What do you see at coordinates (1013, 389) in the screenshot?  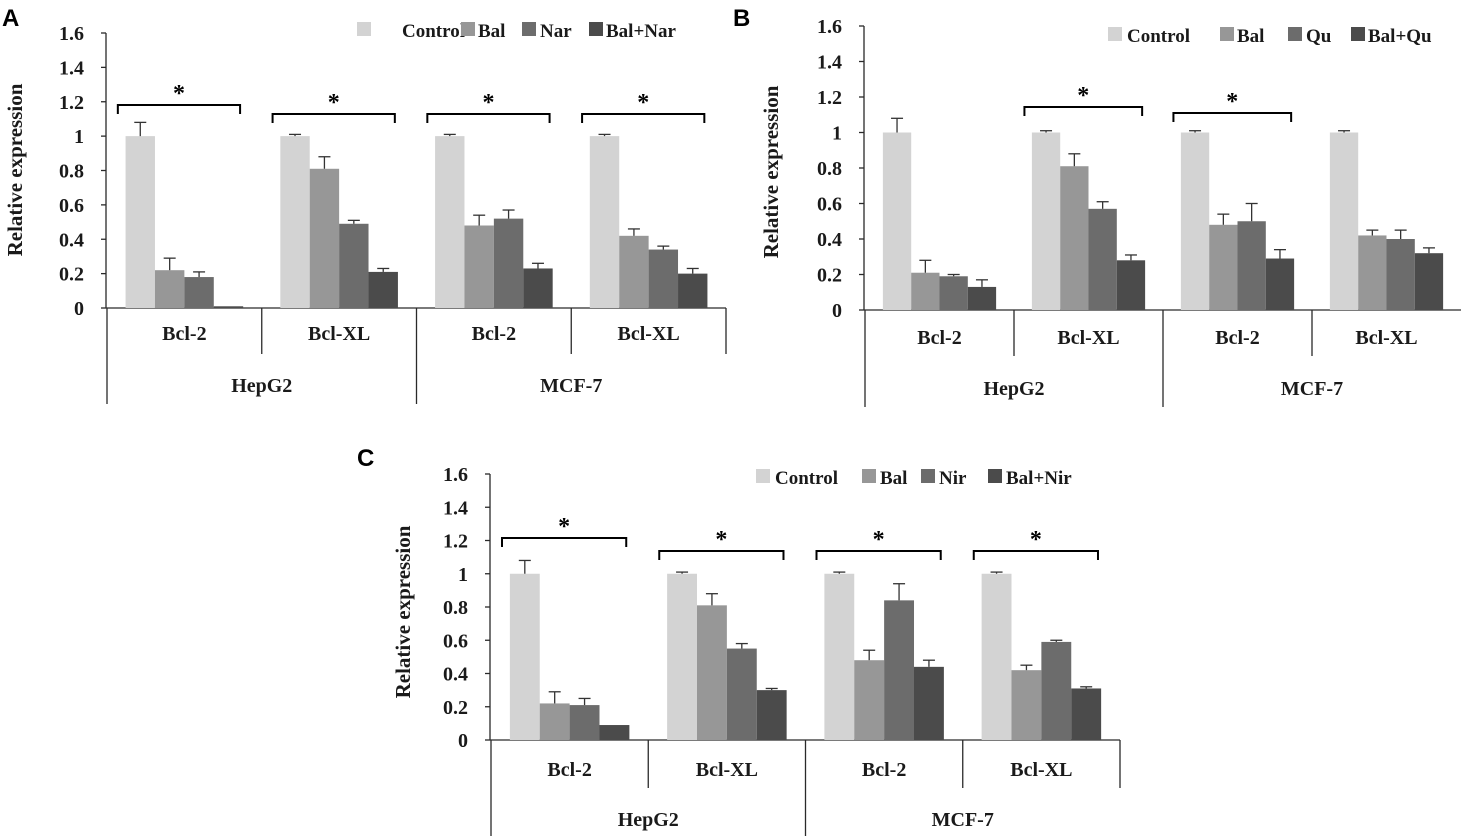 I see `x-group-label: HepG2` at bounding box center [1013, 389].